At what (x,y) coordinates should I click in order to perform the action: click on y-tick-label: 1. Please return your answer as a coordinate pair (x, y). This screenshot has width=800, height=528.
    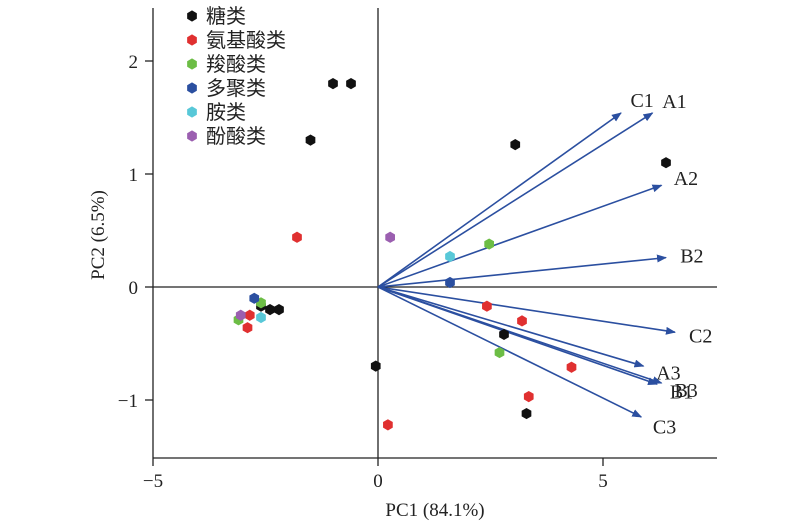
    Looking at the image, I should click on (134, 175).